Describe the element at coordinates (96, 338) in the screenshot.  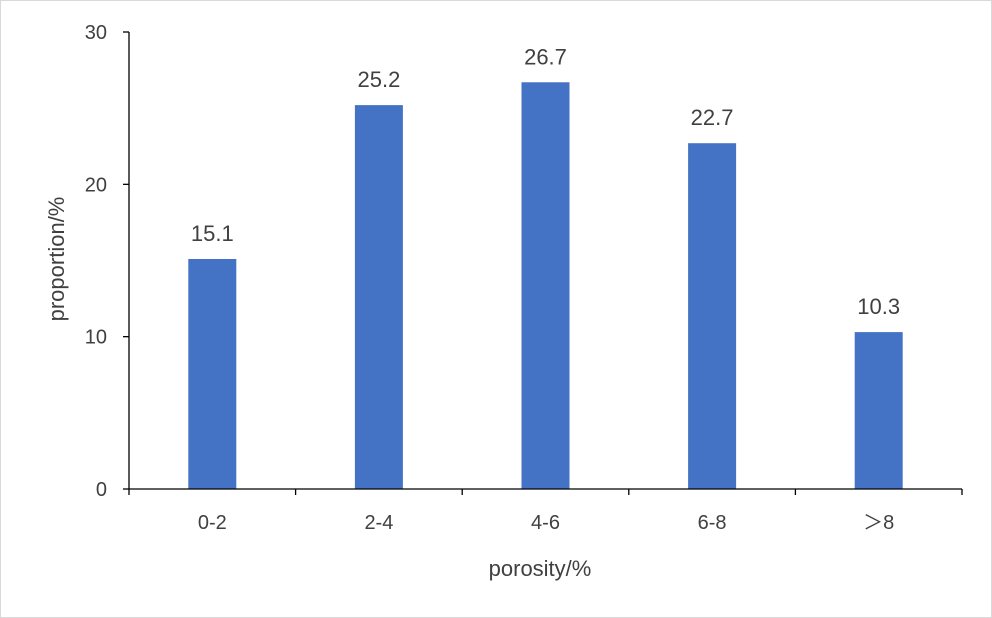
I see `y-tick-label-1: 10` at that location.